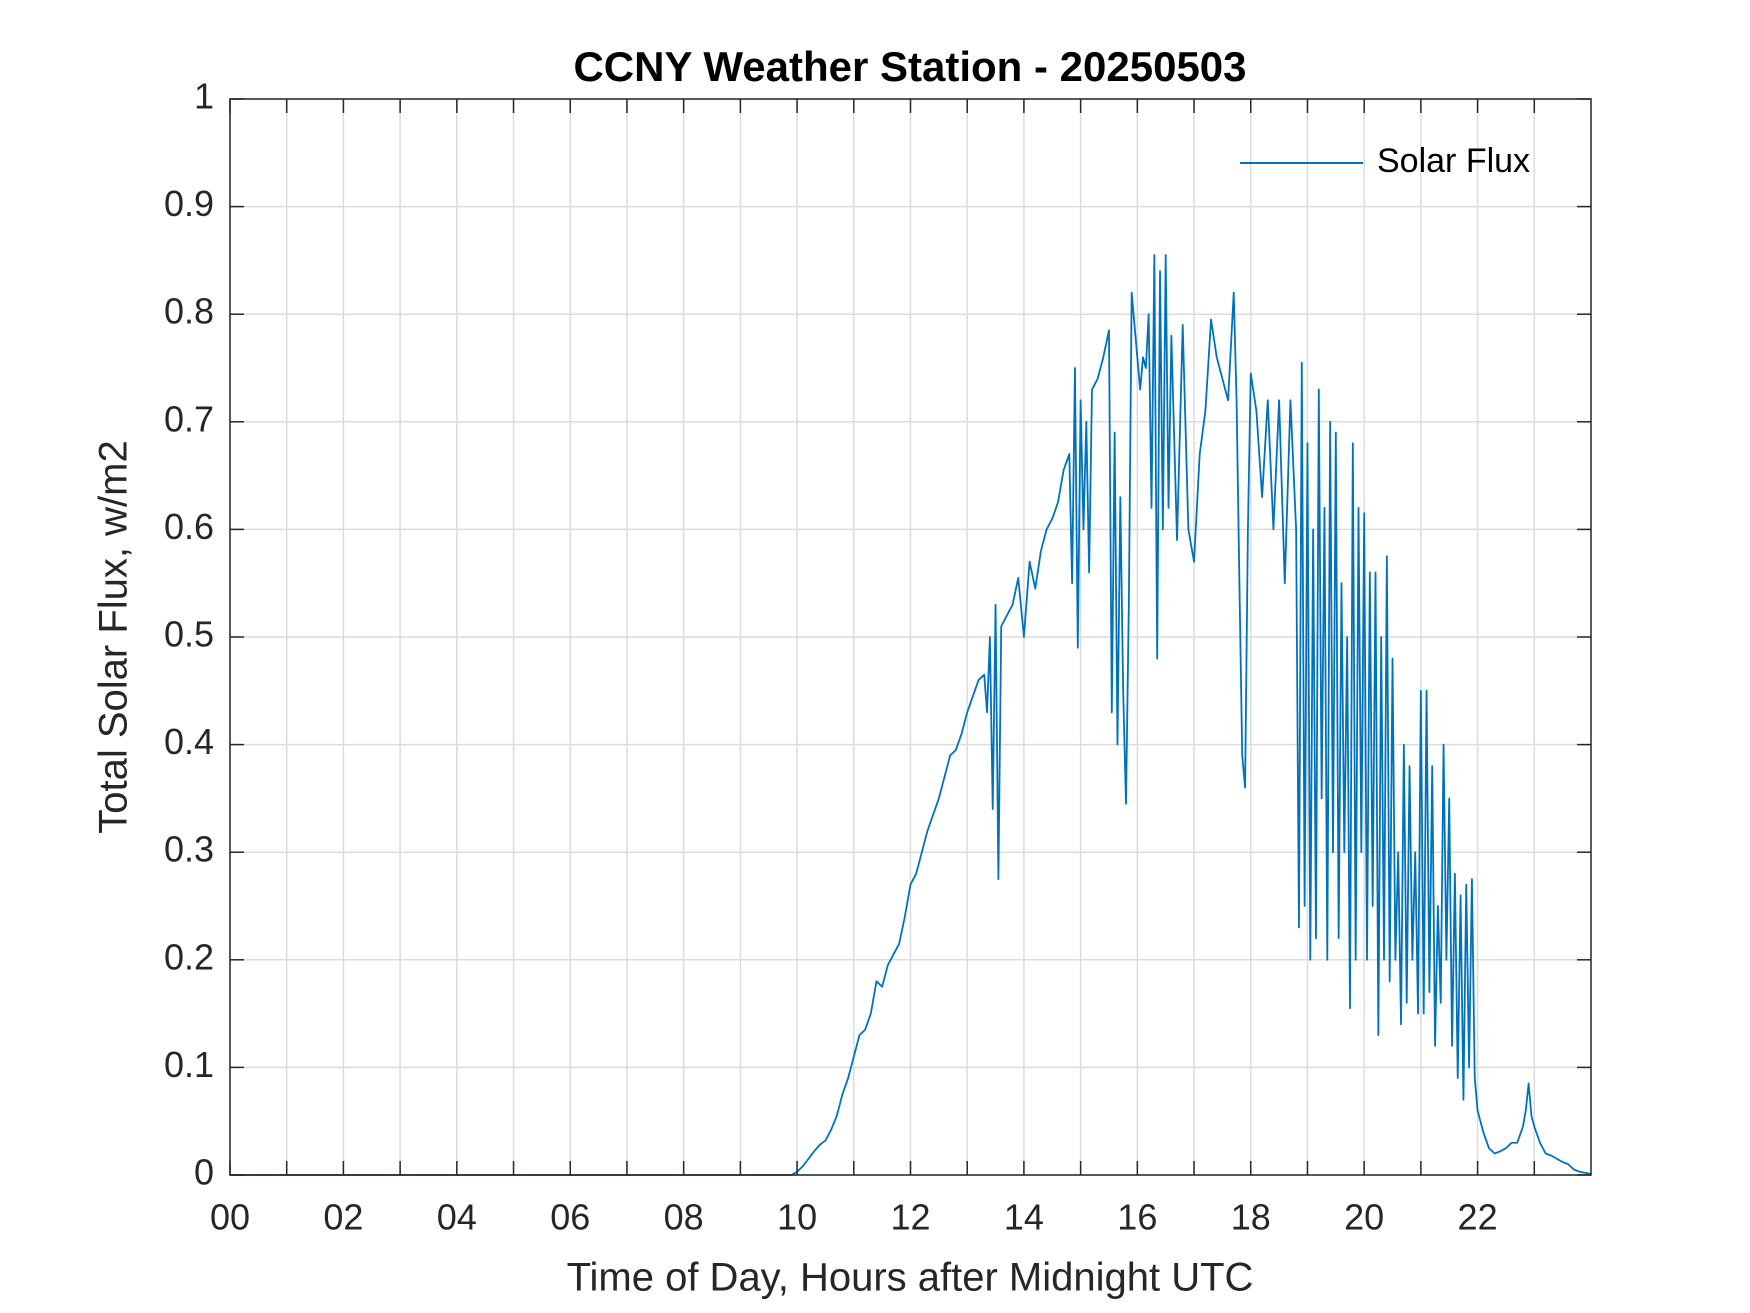 The image size is (1750, 1313). What do you see at coordinates (1453, 161) in the screenshot?
I see `legend-label: Solar Flux` at bounding box center [1453, 161].